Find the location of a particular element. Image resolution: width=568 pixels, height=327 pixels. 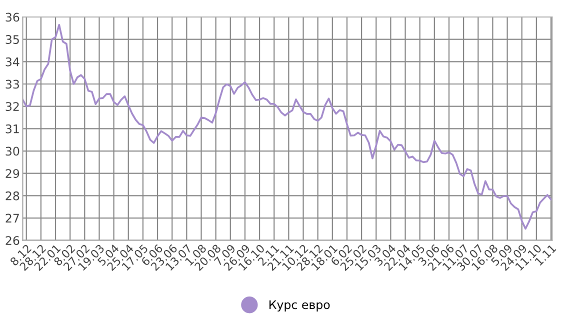

y-tick-label: 27 is located at coordinates (12, 218).